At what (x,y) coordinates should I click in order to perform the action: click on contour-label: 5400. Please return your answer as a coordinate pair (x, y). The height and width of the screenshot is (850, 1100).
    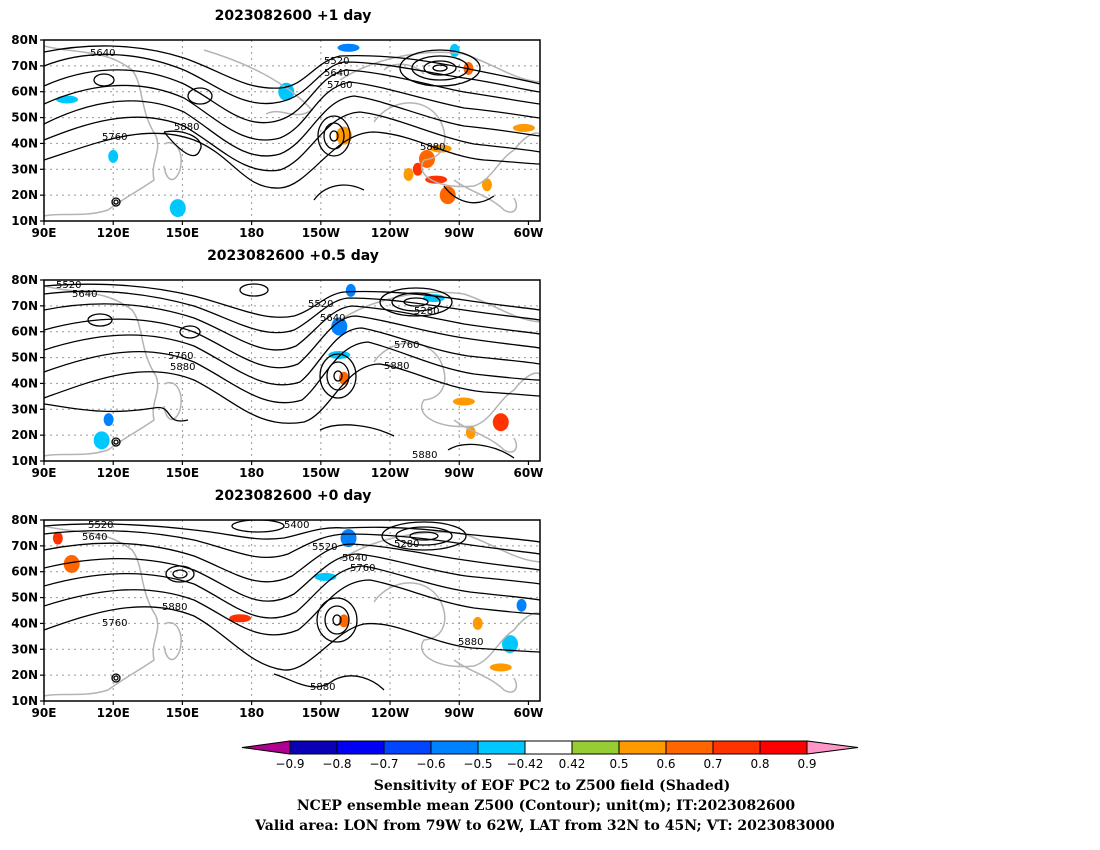
    Looking at the image, I should click on (296, 525).